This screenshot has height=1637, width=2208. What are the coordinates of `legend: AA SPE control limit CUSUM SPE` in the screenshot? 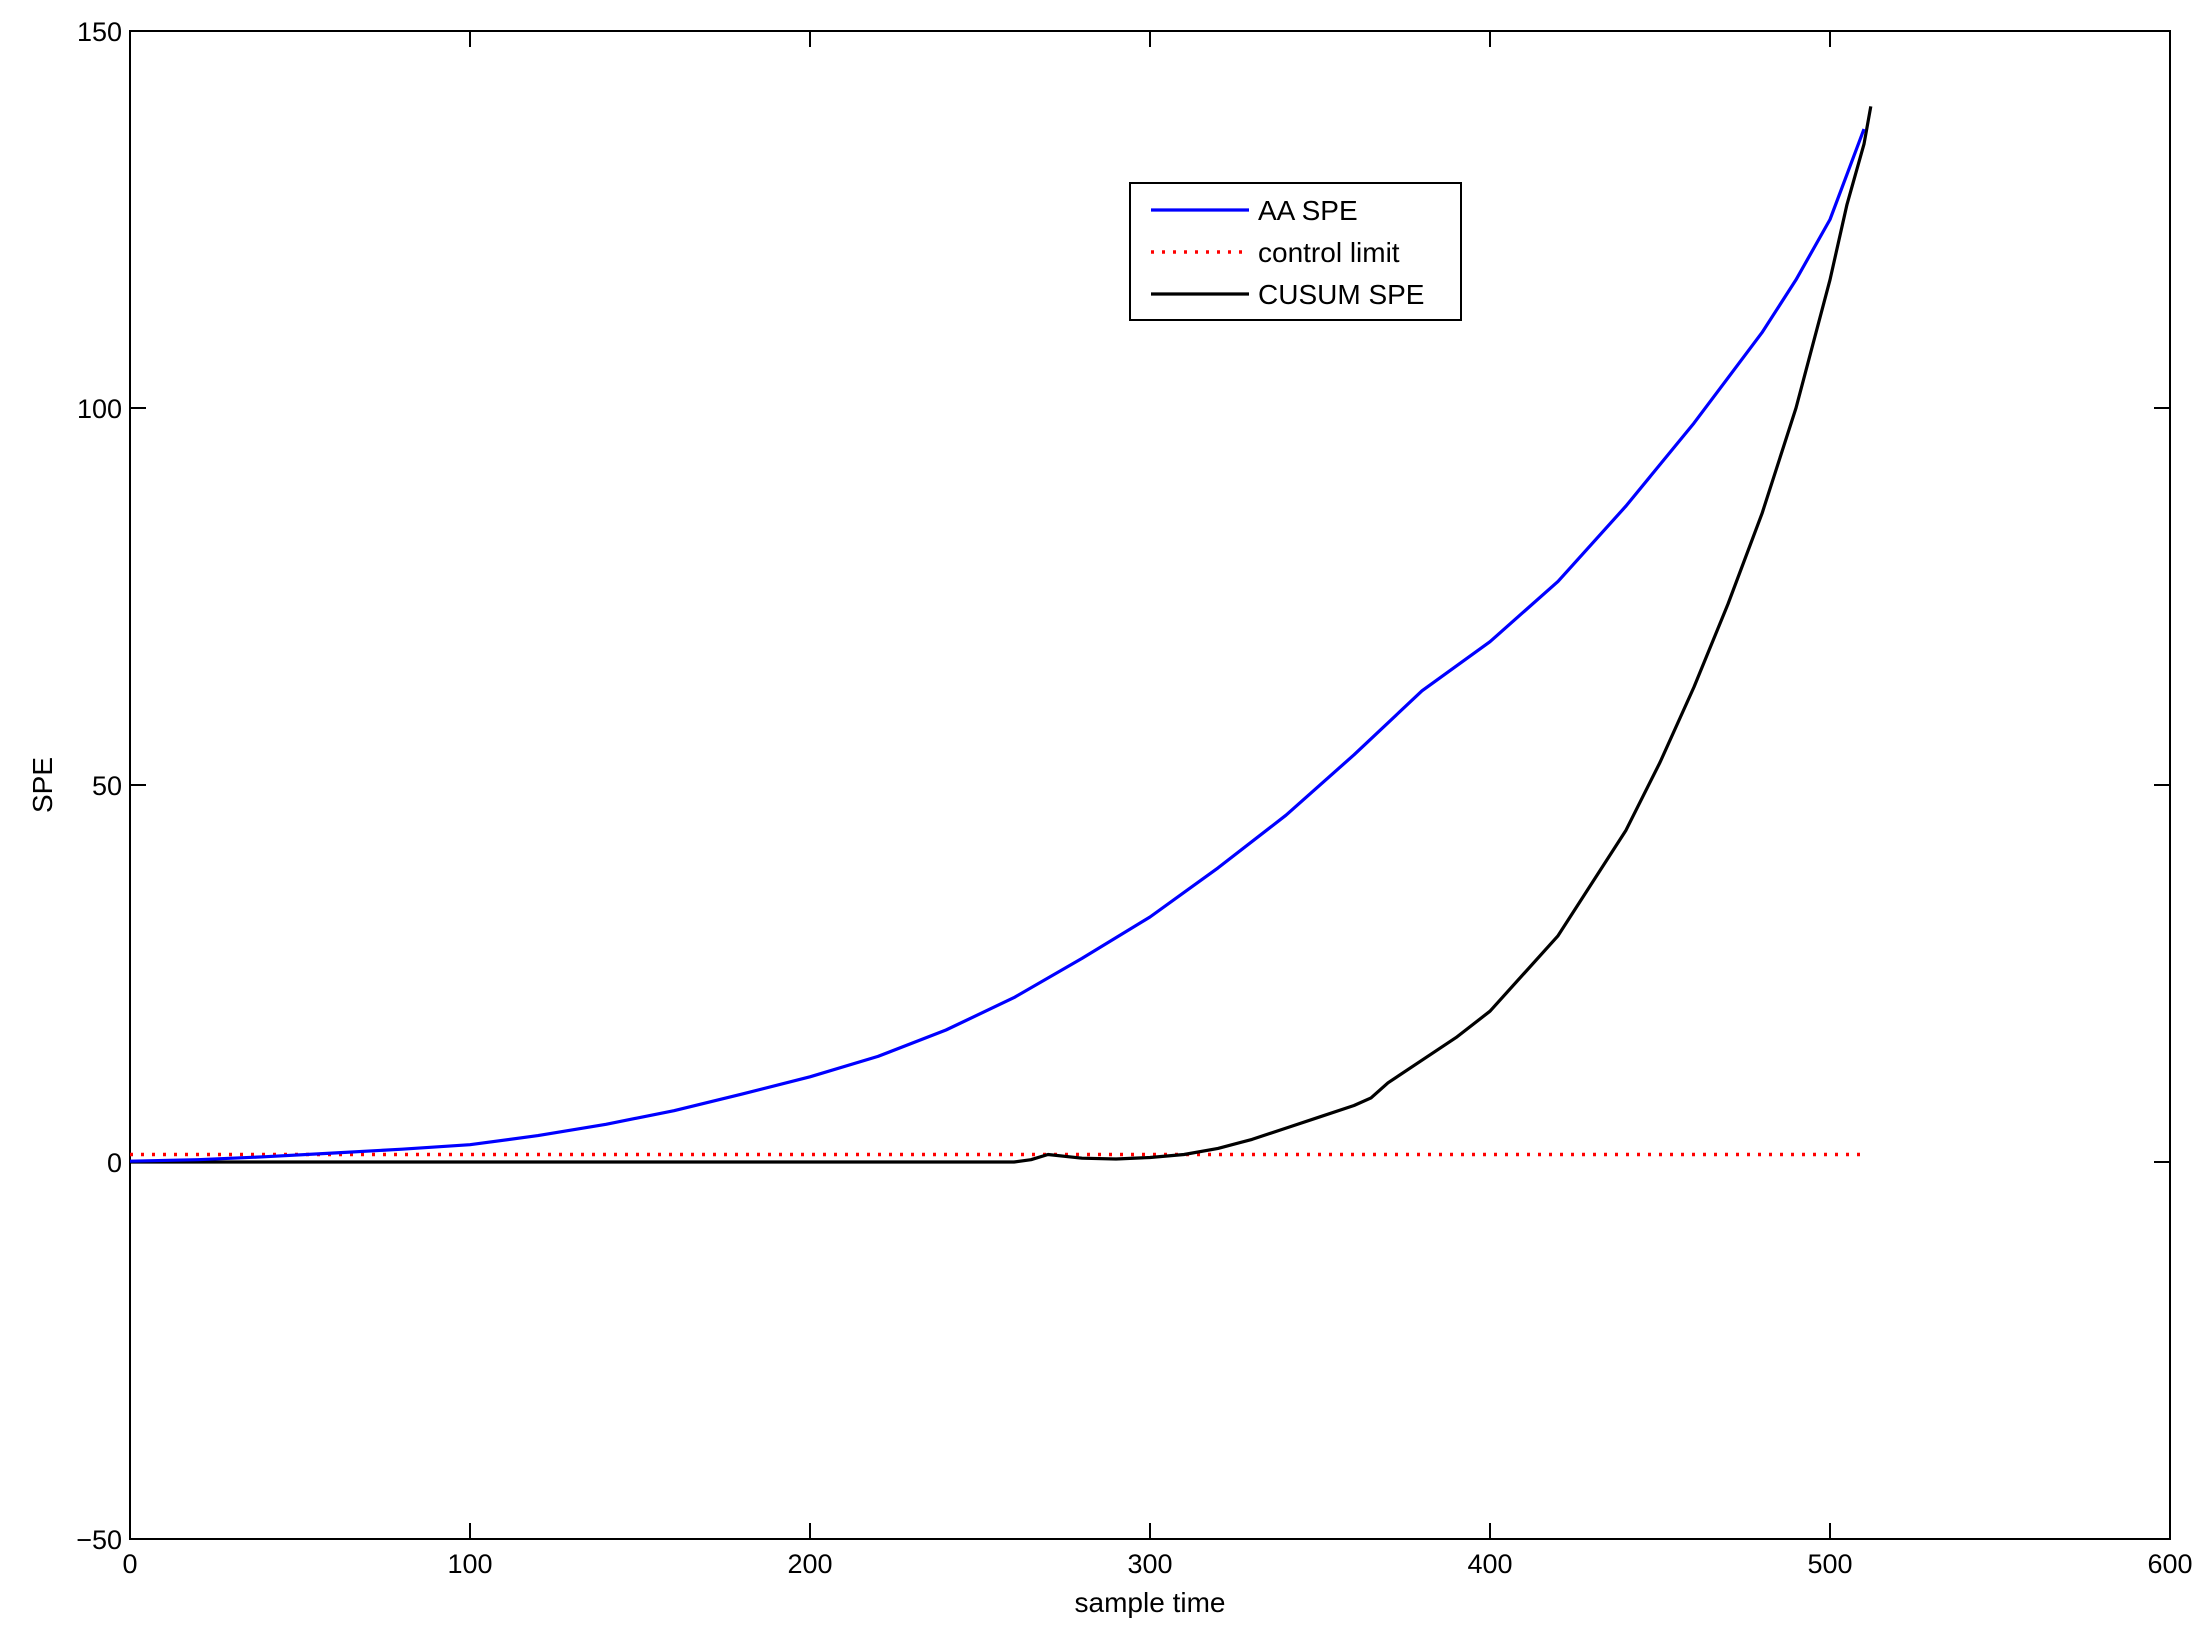 It's located at (1295, 251).